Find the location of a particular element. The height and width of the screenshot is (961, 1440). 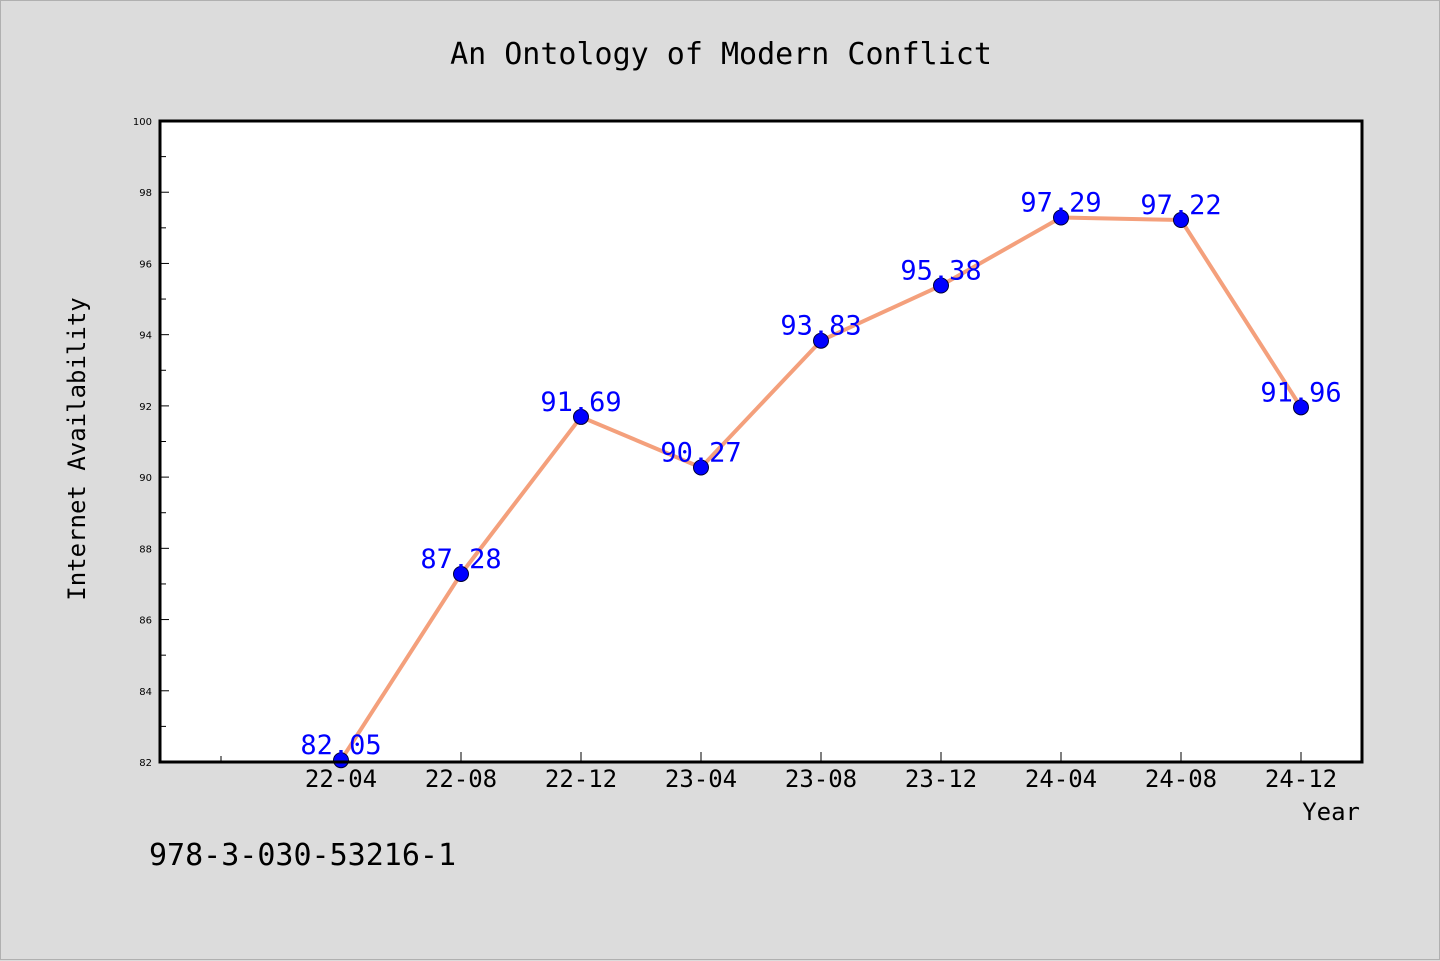

x-tick-label: 22-12 is located at coordinates (581, 779).